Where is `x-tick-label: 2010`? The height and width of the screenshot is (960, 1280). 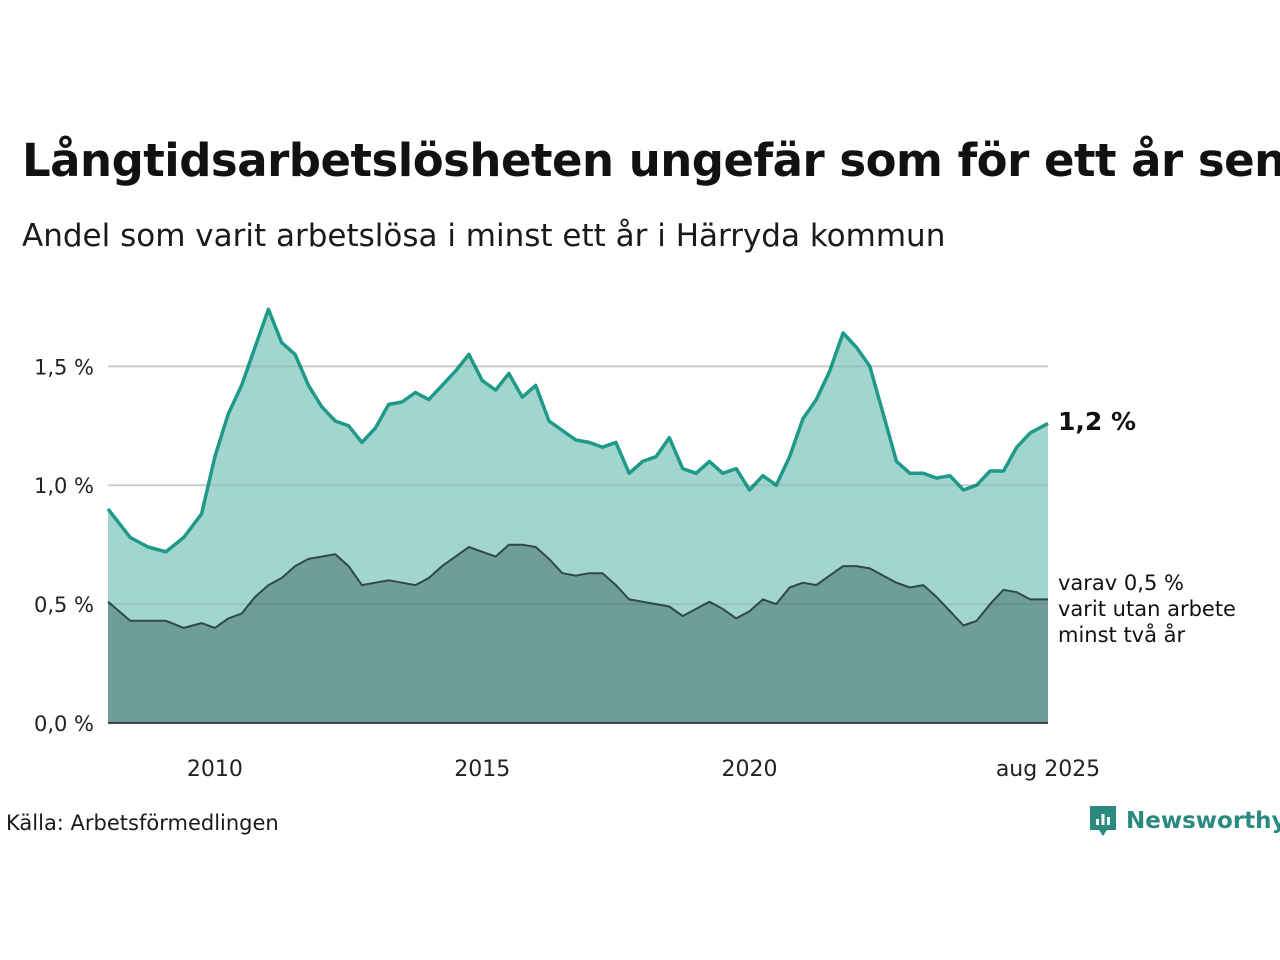
x-tick-label: 2010 is located at coordinates (215, 769).